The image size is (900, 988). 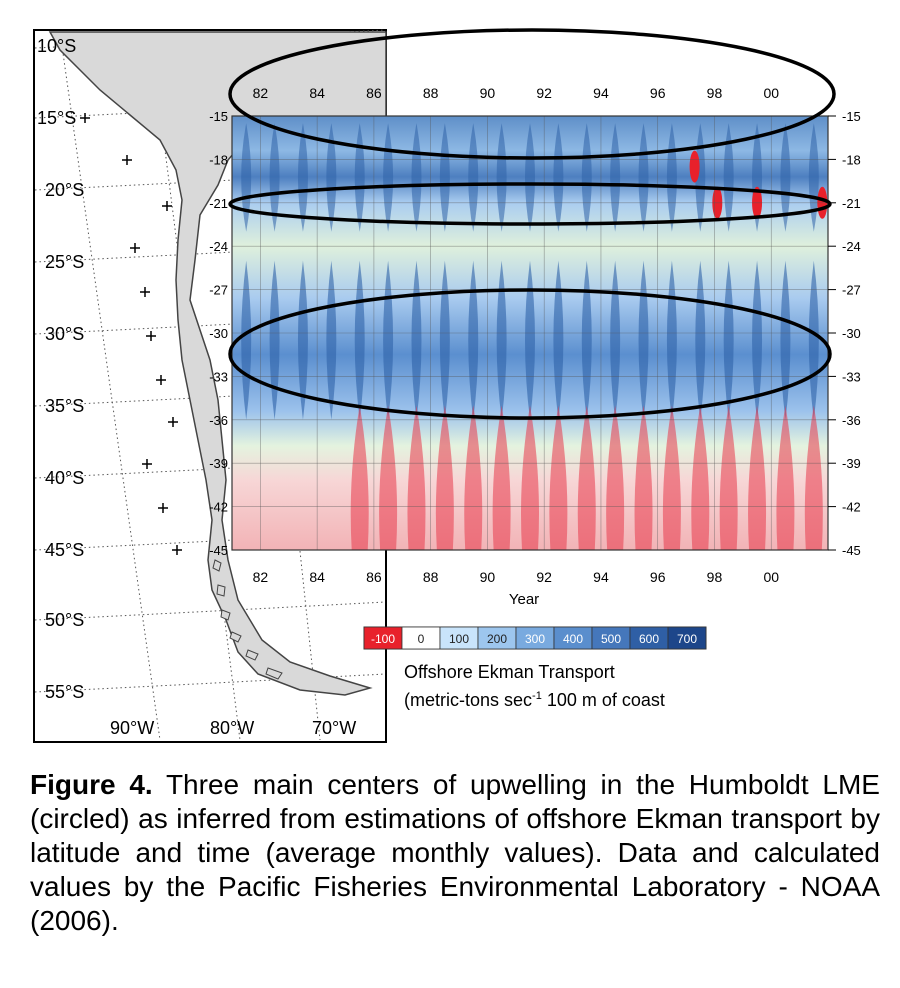 I want to click on patagonia-islands, so click(x=247, y=619).